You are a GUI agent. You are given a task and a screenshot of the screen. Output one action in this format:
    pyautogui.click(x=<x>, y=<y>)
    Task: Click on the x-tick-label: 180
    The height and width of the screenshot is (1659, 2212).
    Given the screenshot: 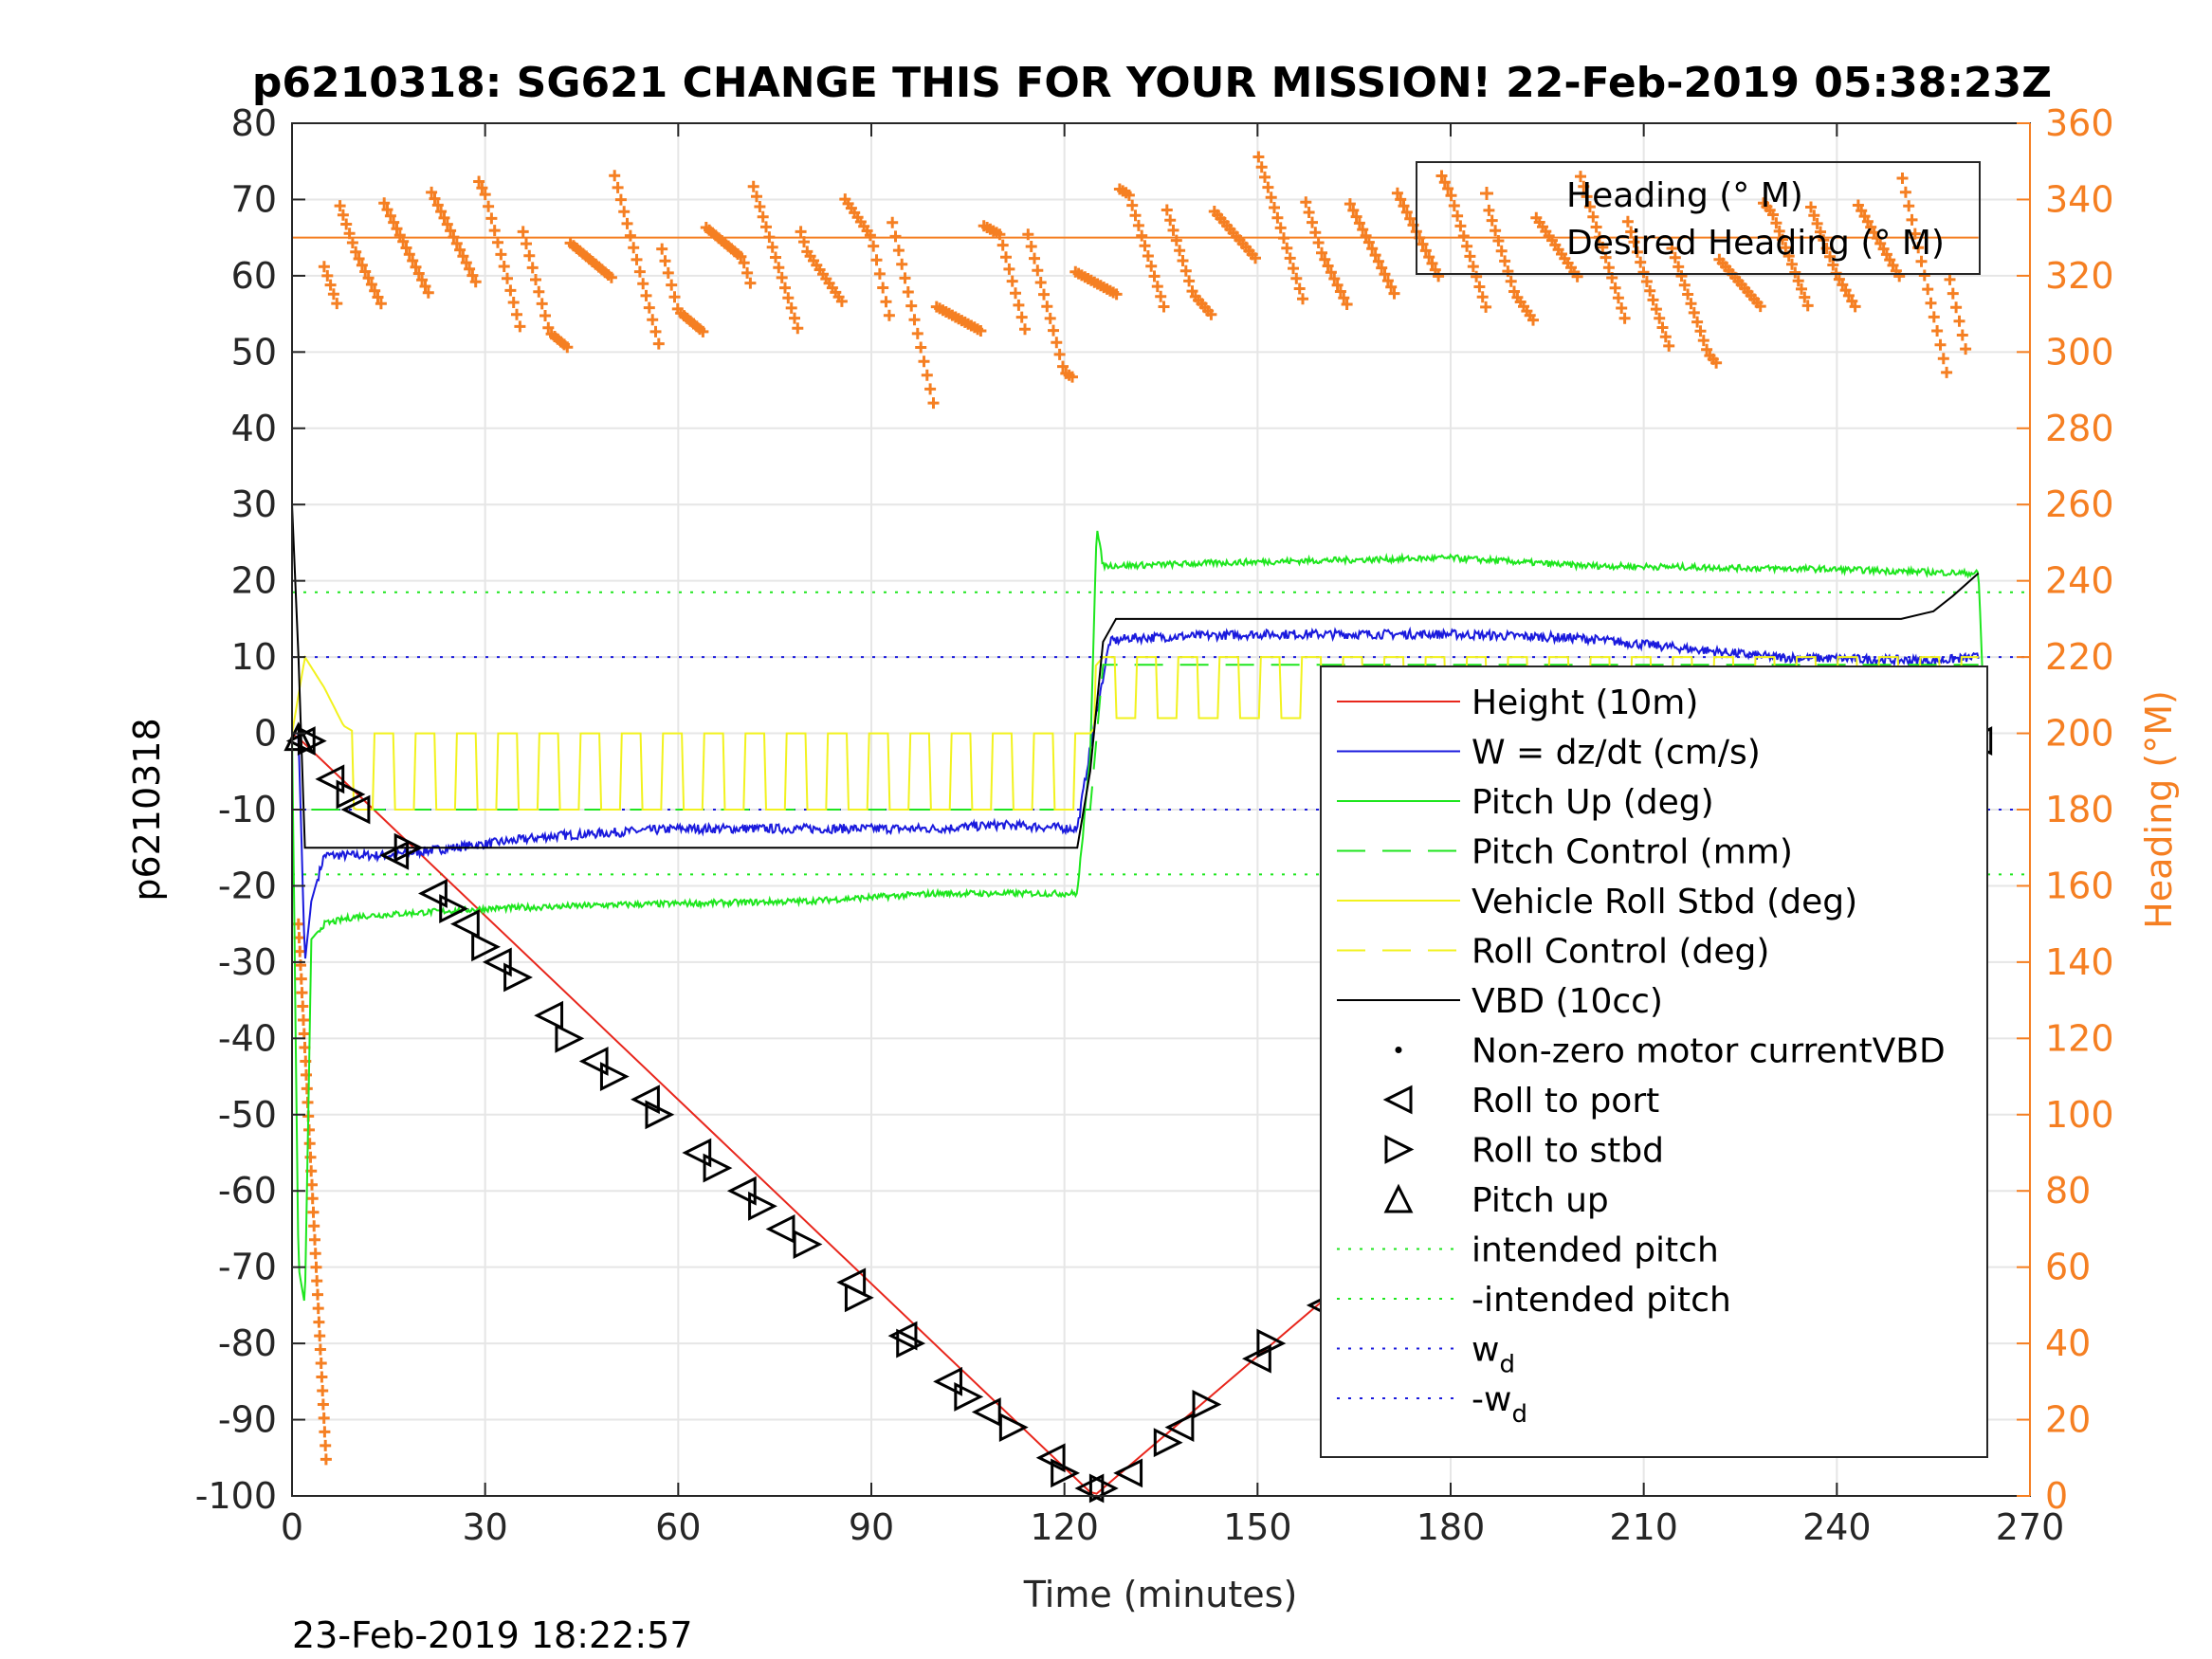 What is the action you would take?
    pyautogui.click(x=1451, y=1527)
    